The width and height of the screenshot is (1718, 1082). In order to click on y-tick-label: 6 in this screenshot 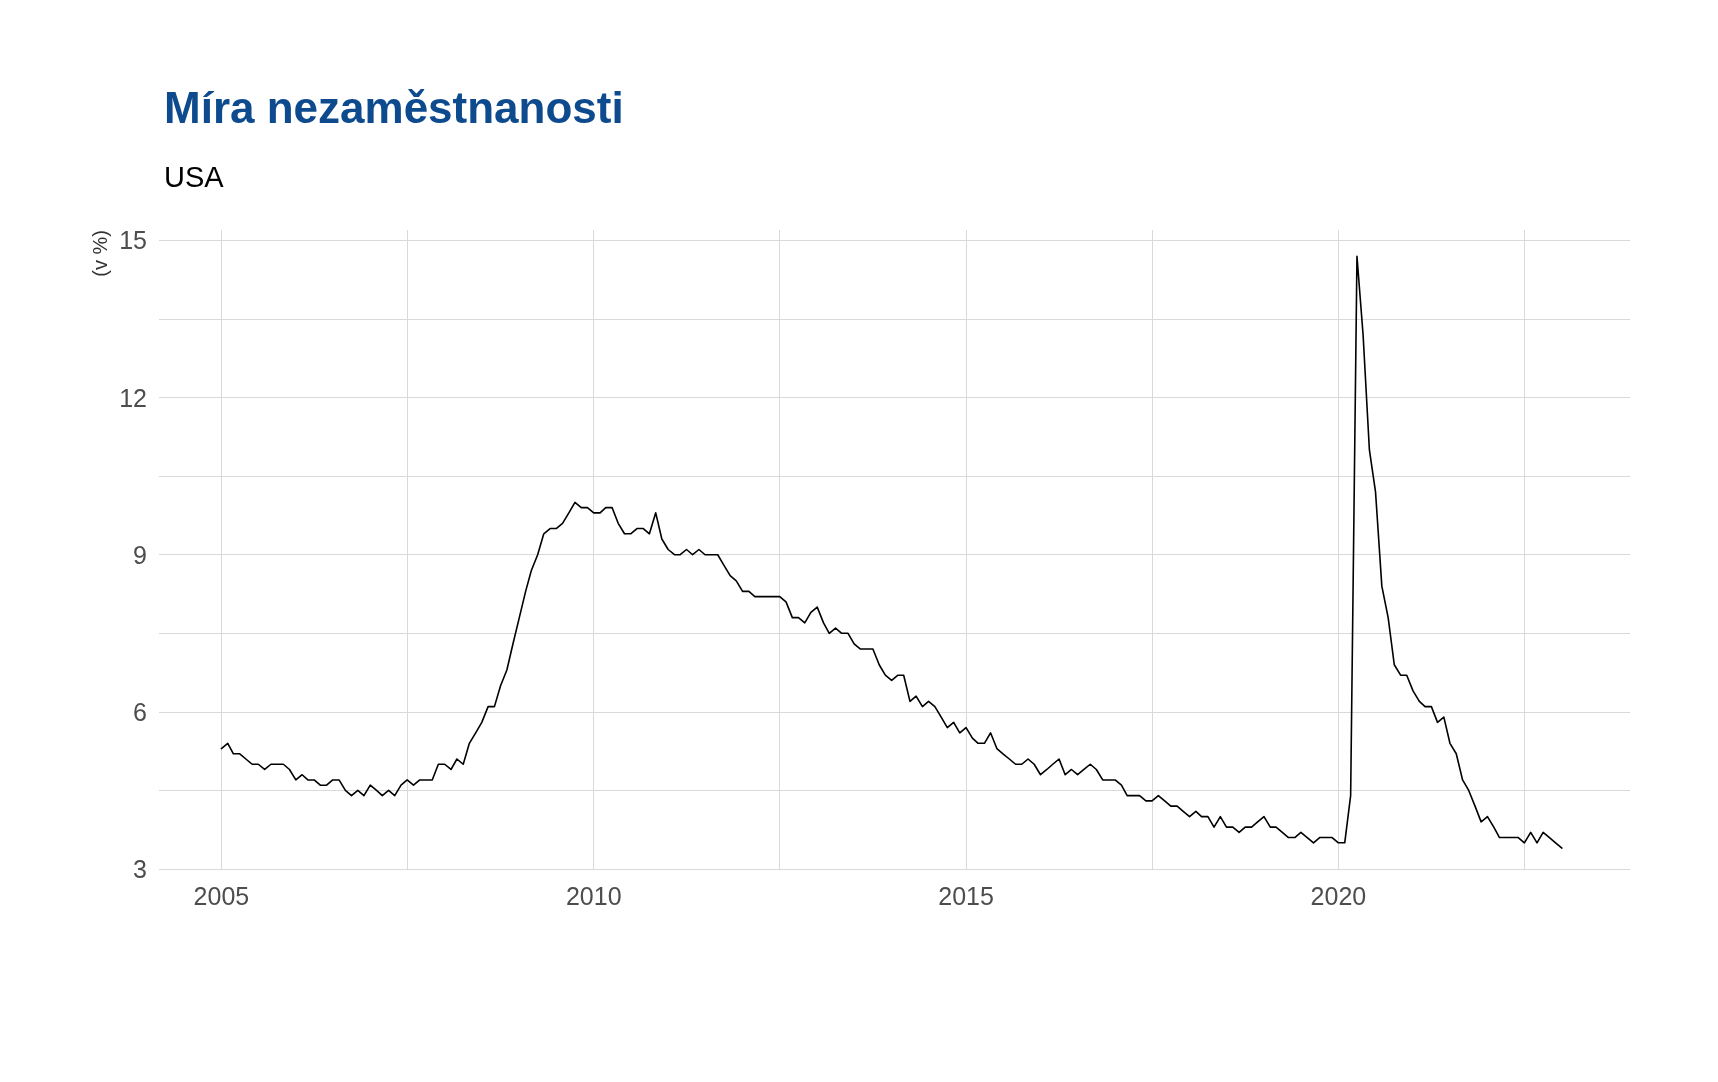, I will do `click(140, 711)`.